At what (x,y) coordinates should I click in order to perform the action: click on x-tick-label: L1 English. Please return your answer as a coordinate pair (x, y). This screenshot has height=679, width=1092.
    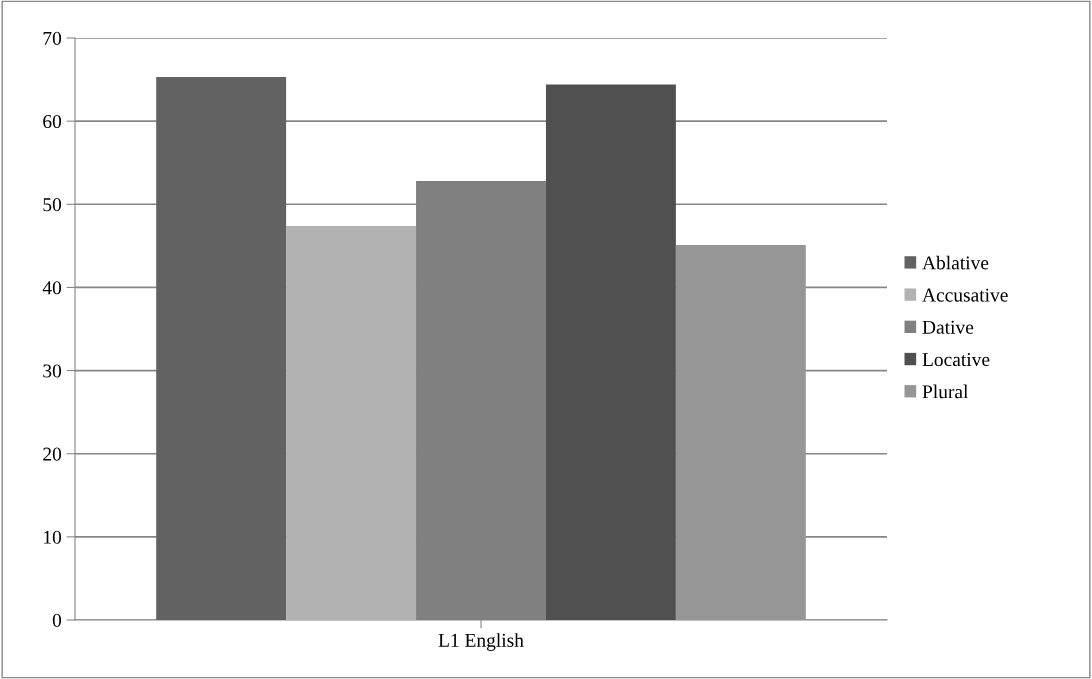
    Looking at the image, I should click on (481, 642).